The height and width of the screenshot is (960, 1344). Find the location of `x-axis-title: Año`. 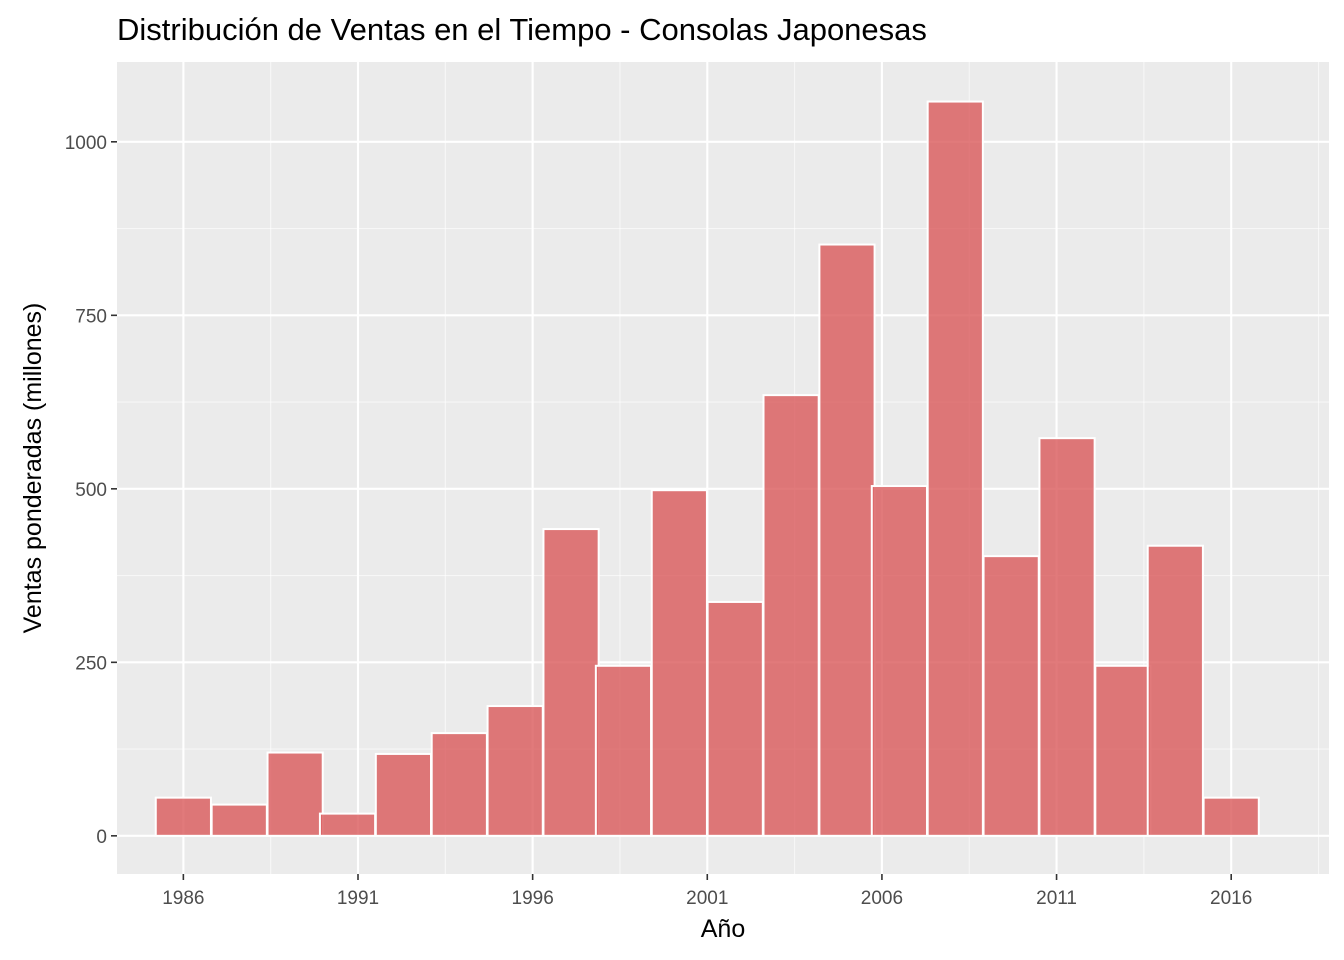

x-axis-title: Año is located at coordinates (723, 929).